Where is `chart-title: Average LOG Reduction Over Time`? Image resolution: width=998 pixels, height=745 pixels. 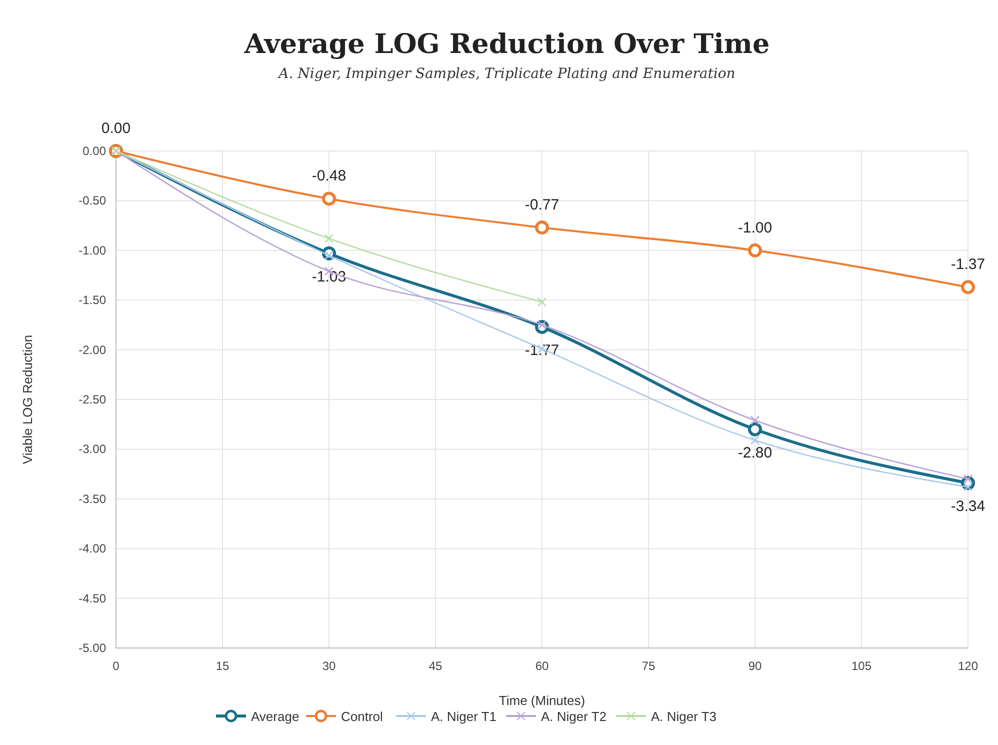 chart-title: Average LOG Reduction Over Time is located at coordinates (506, 44).